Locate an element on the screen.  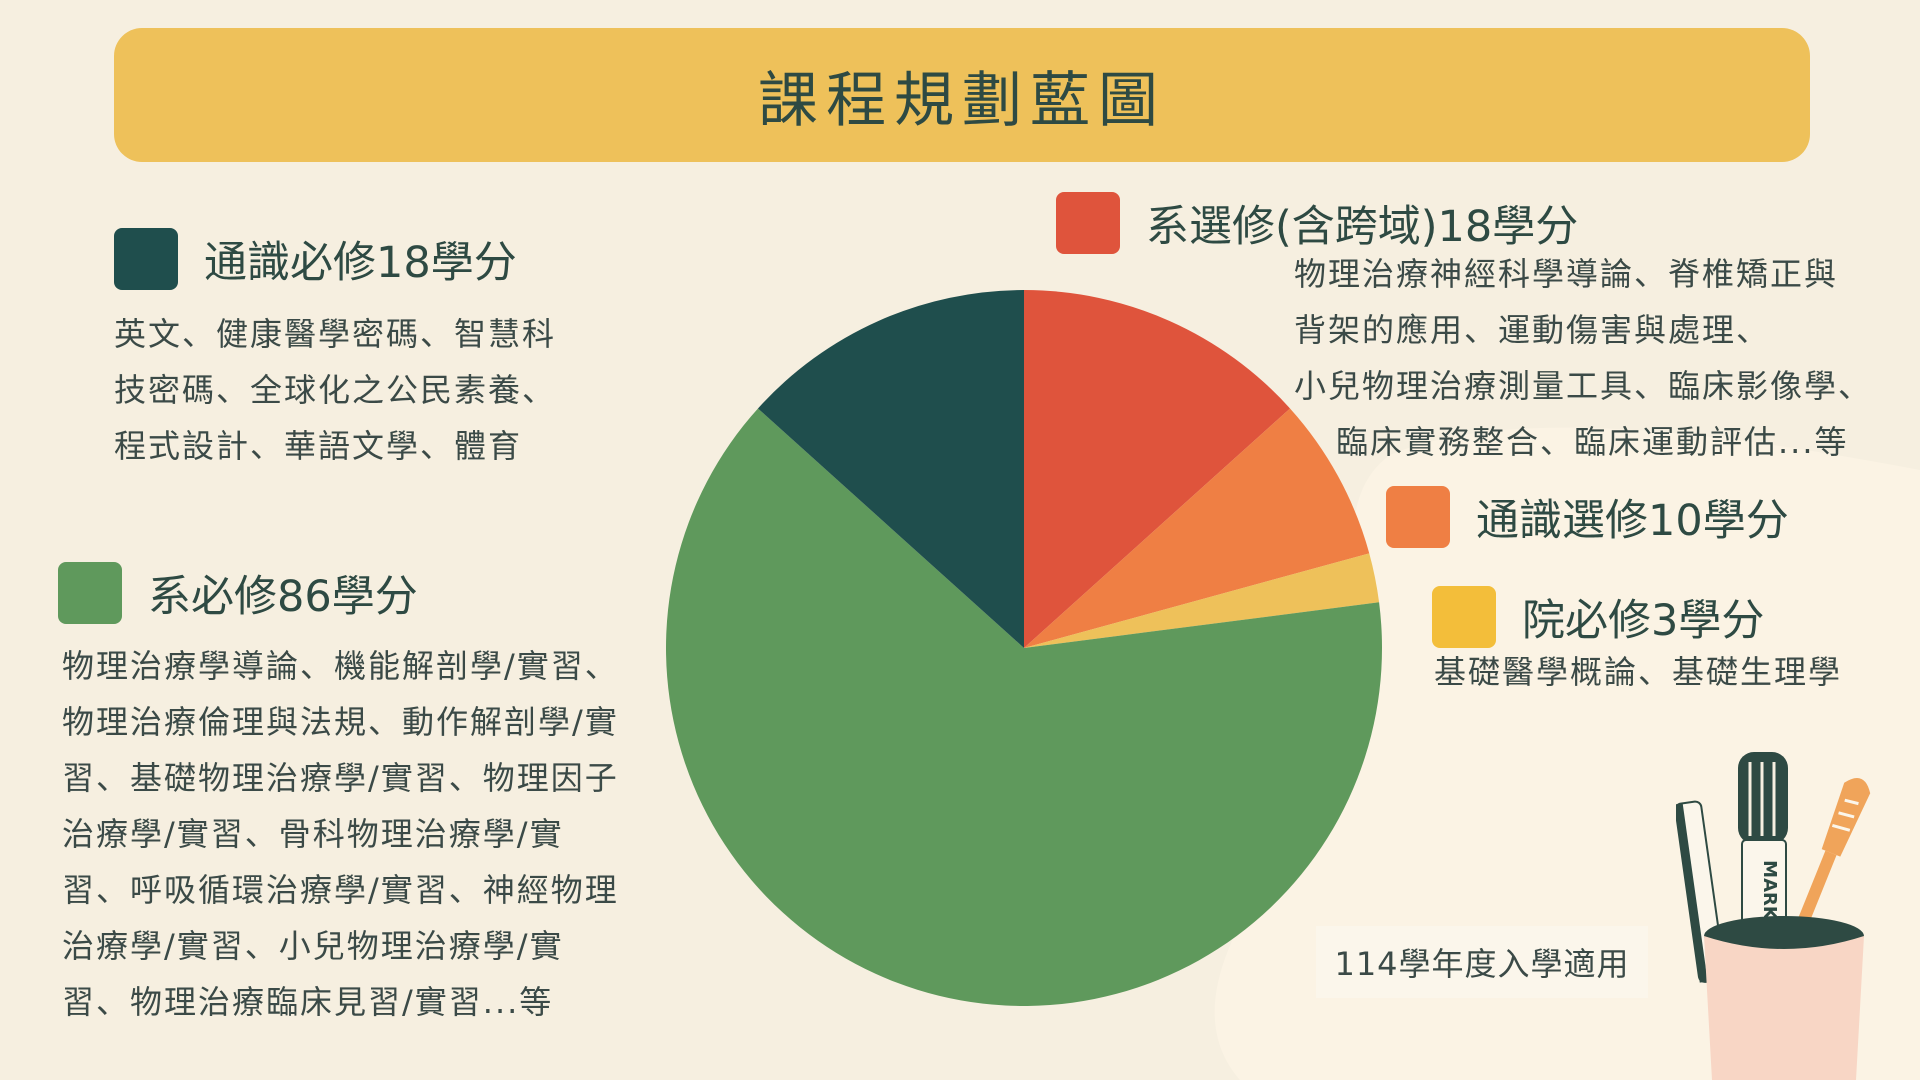
legend-swatch-general-elective is located at coordinates (1418, 517).